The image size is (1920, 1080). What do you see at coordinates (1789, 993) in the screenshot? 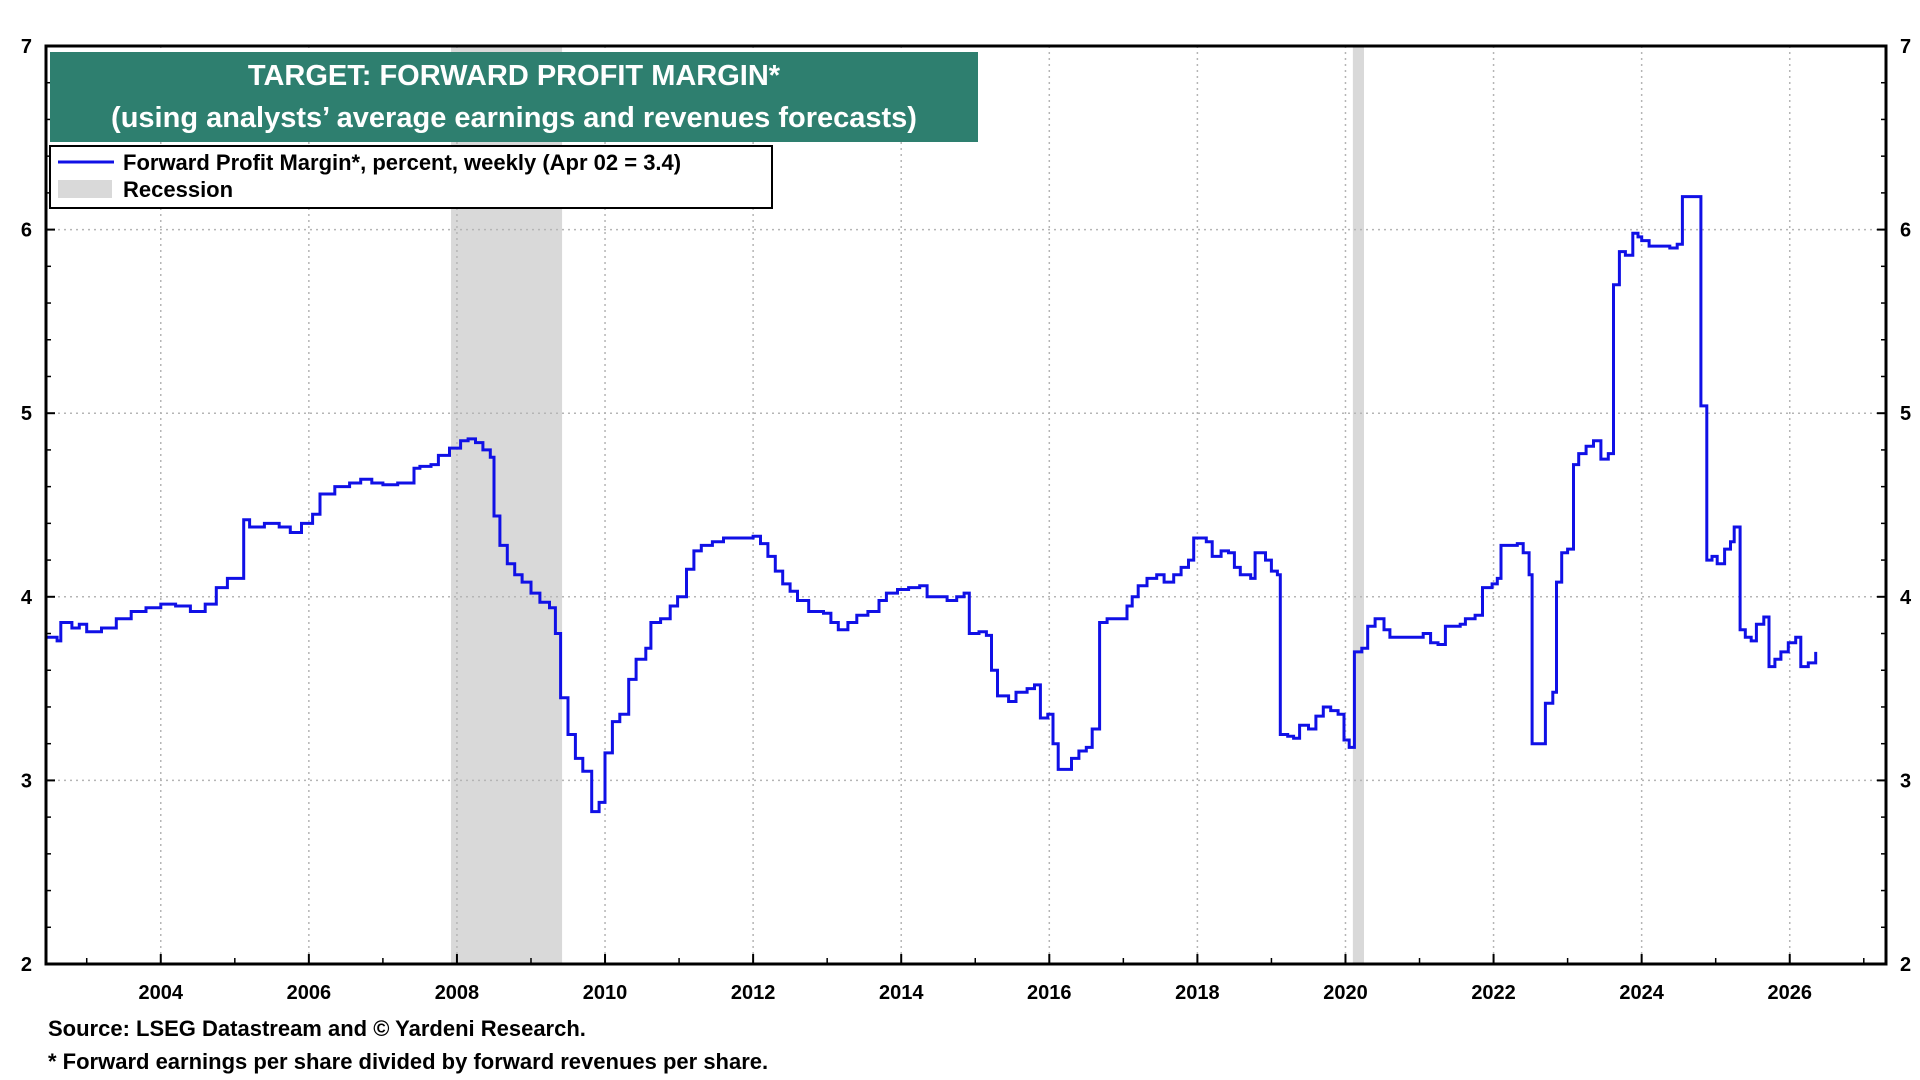
I see `x-tick-label: 2026` at bounding box center [1789, 993].